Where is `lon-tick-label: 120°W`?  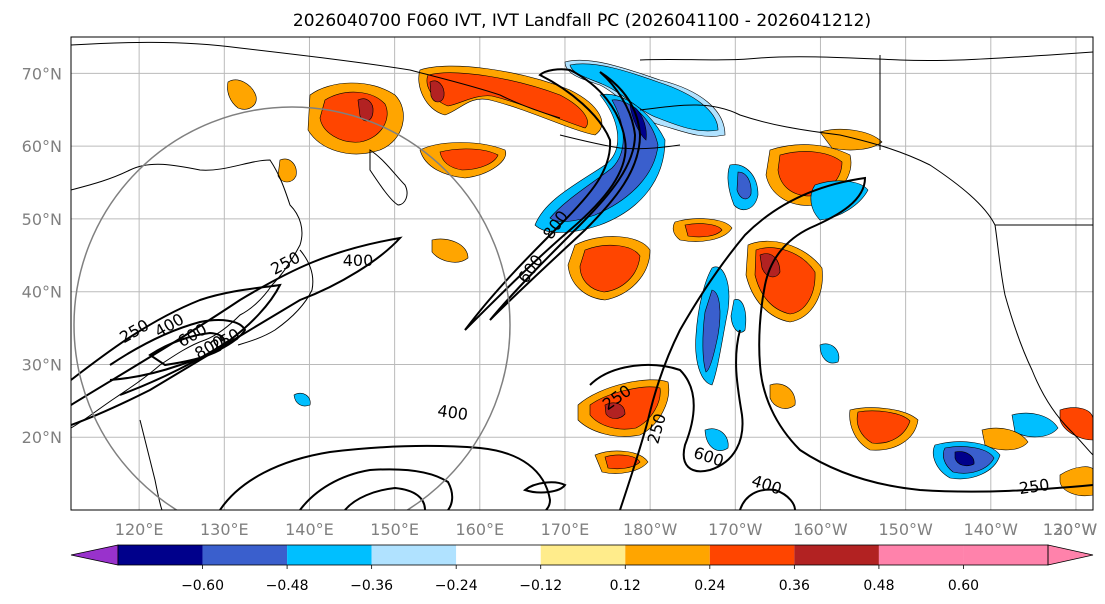 lon-tick-label: 120°W is located at coordinates (1070, 529).